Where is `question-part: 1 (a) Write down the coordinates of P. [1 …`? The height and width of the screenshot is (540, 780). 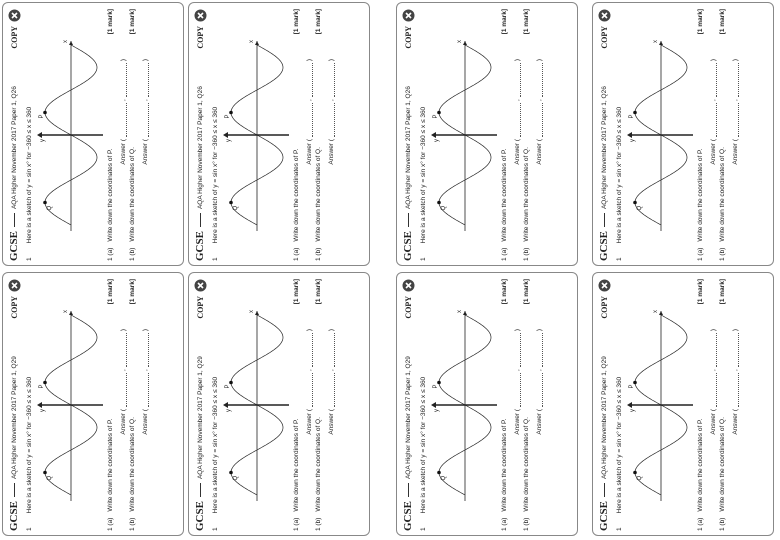 question-part: 1 (a) Write down the coordinates of P. [1 … is located at coordinates (700, 405).